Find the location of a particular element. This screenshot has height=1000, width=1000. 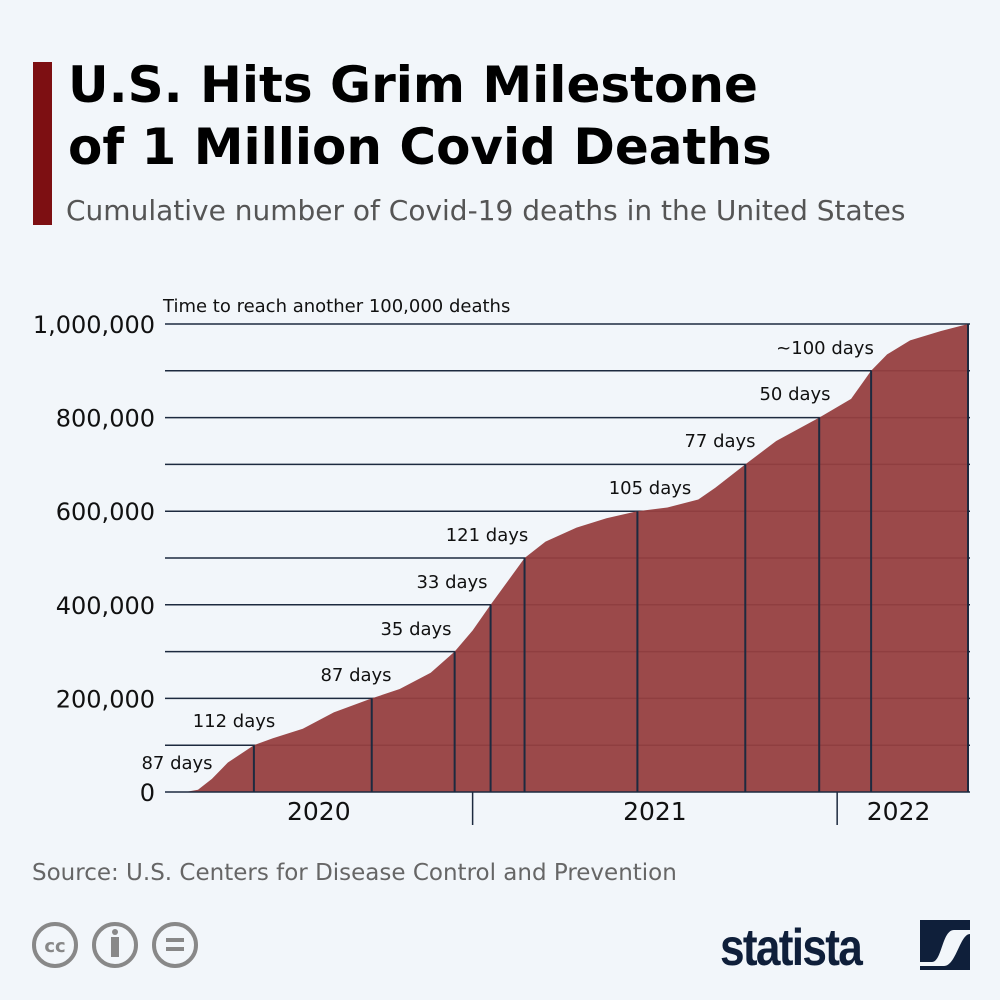

milestone-label: 105 days is located at coordinates (650, 488).